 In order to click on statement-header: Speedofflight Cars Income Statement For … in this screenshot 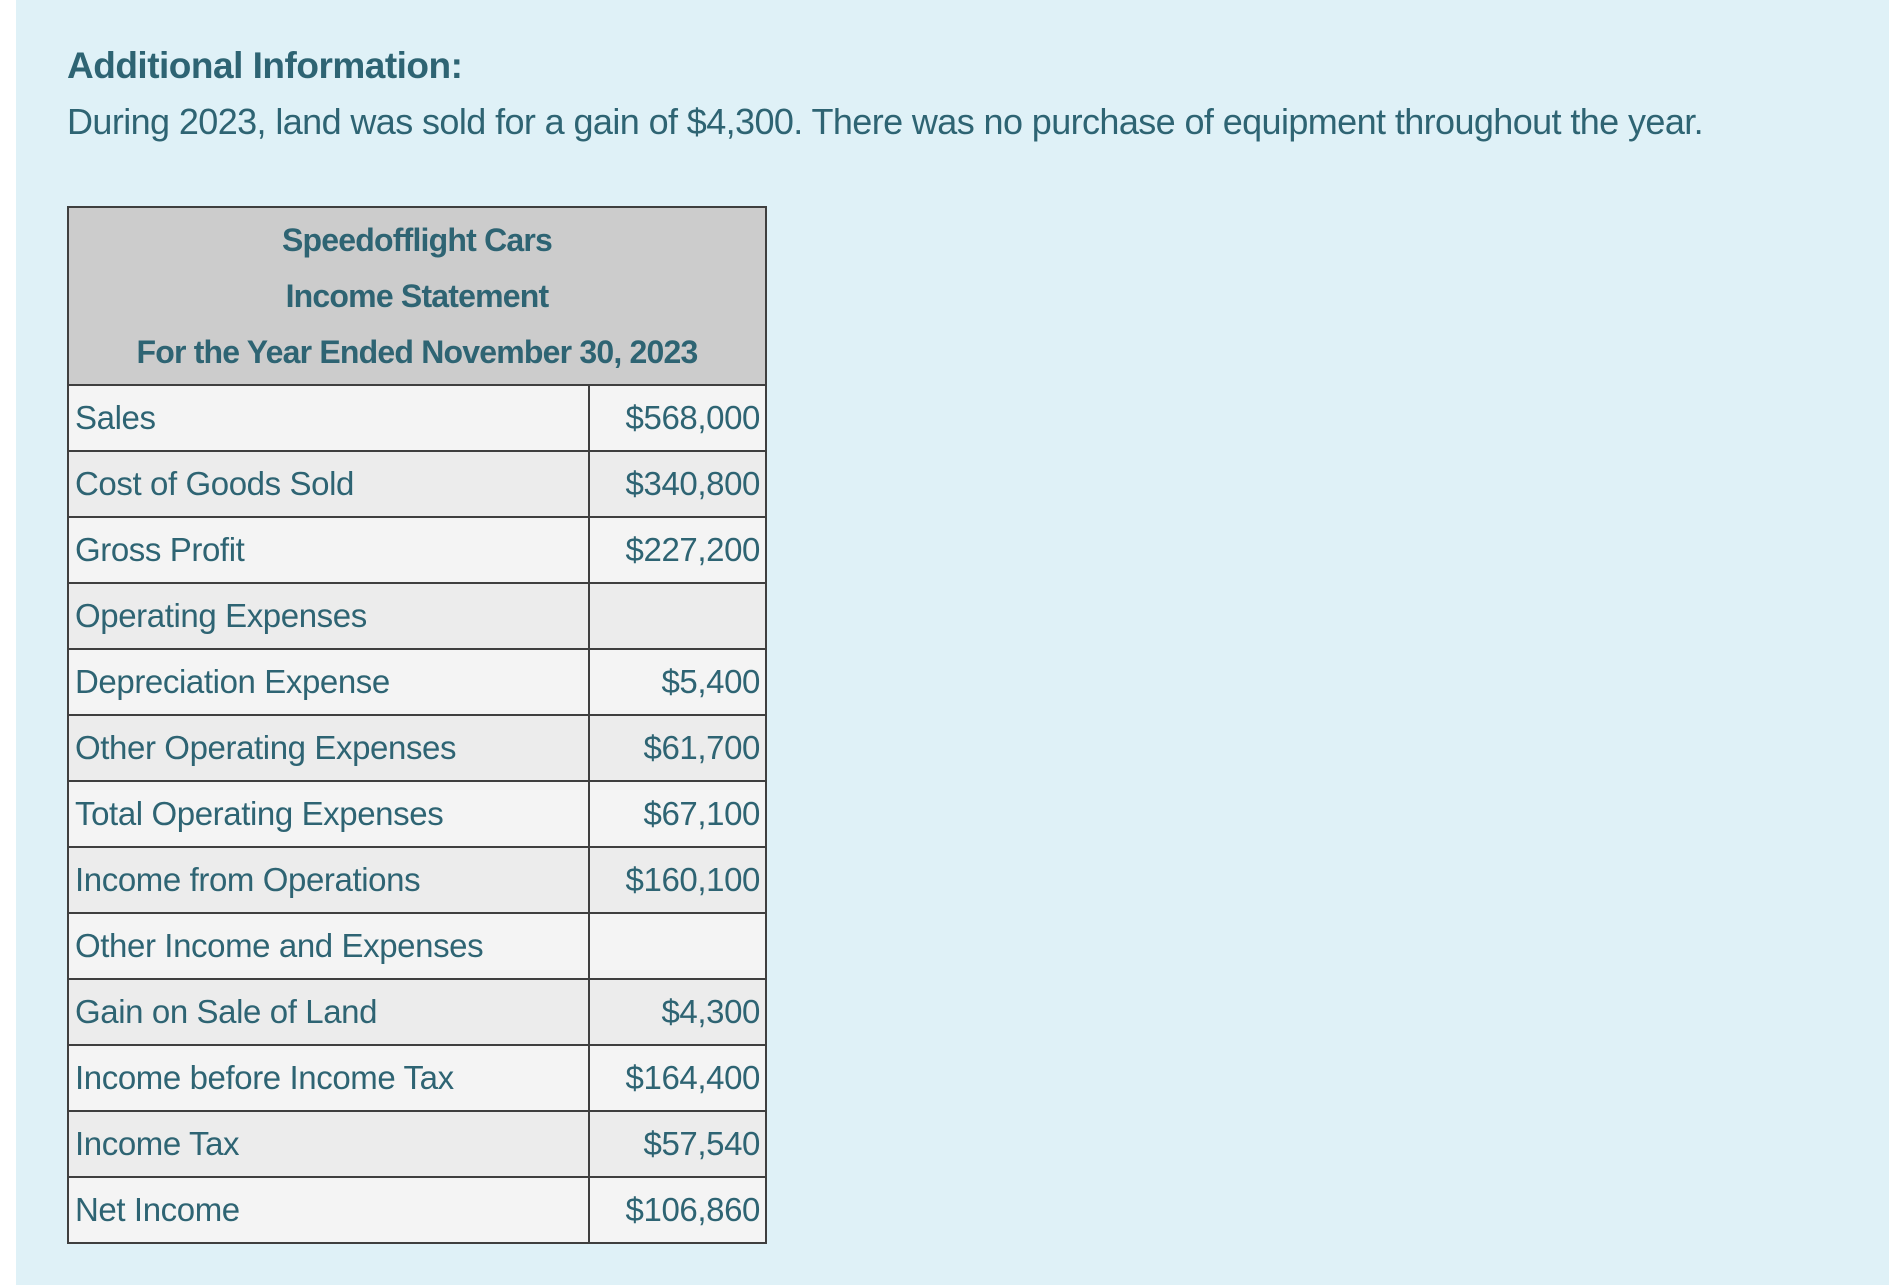, I will do `click(417, 296)`.